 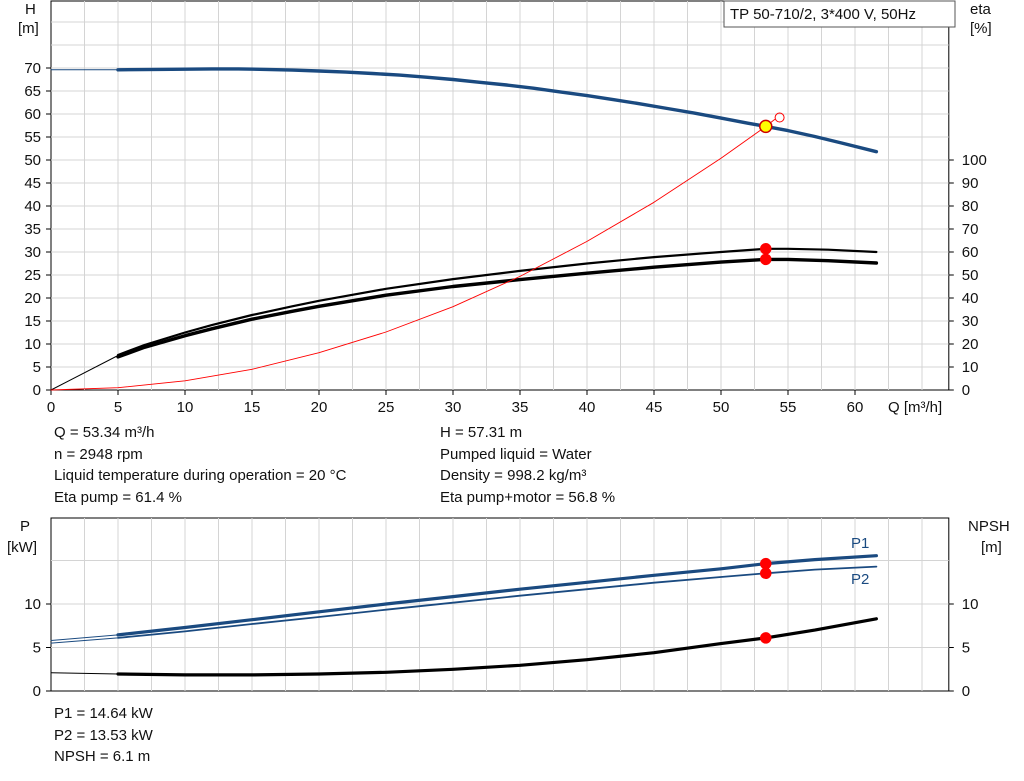 I want to click on y-axis-label-right-bottom-unit: [m], so click(x=991, y=547).